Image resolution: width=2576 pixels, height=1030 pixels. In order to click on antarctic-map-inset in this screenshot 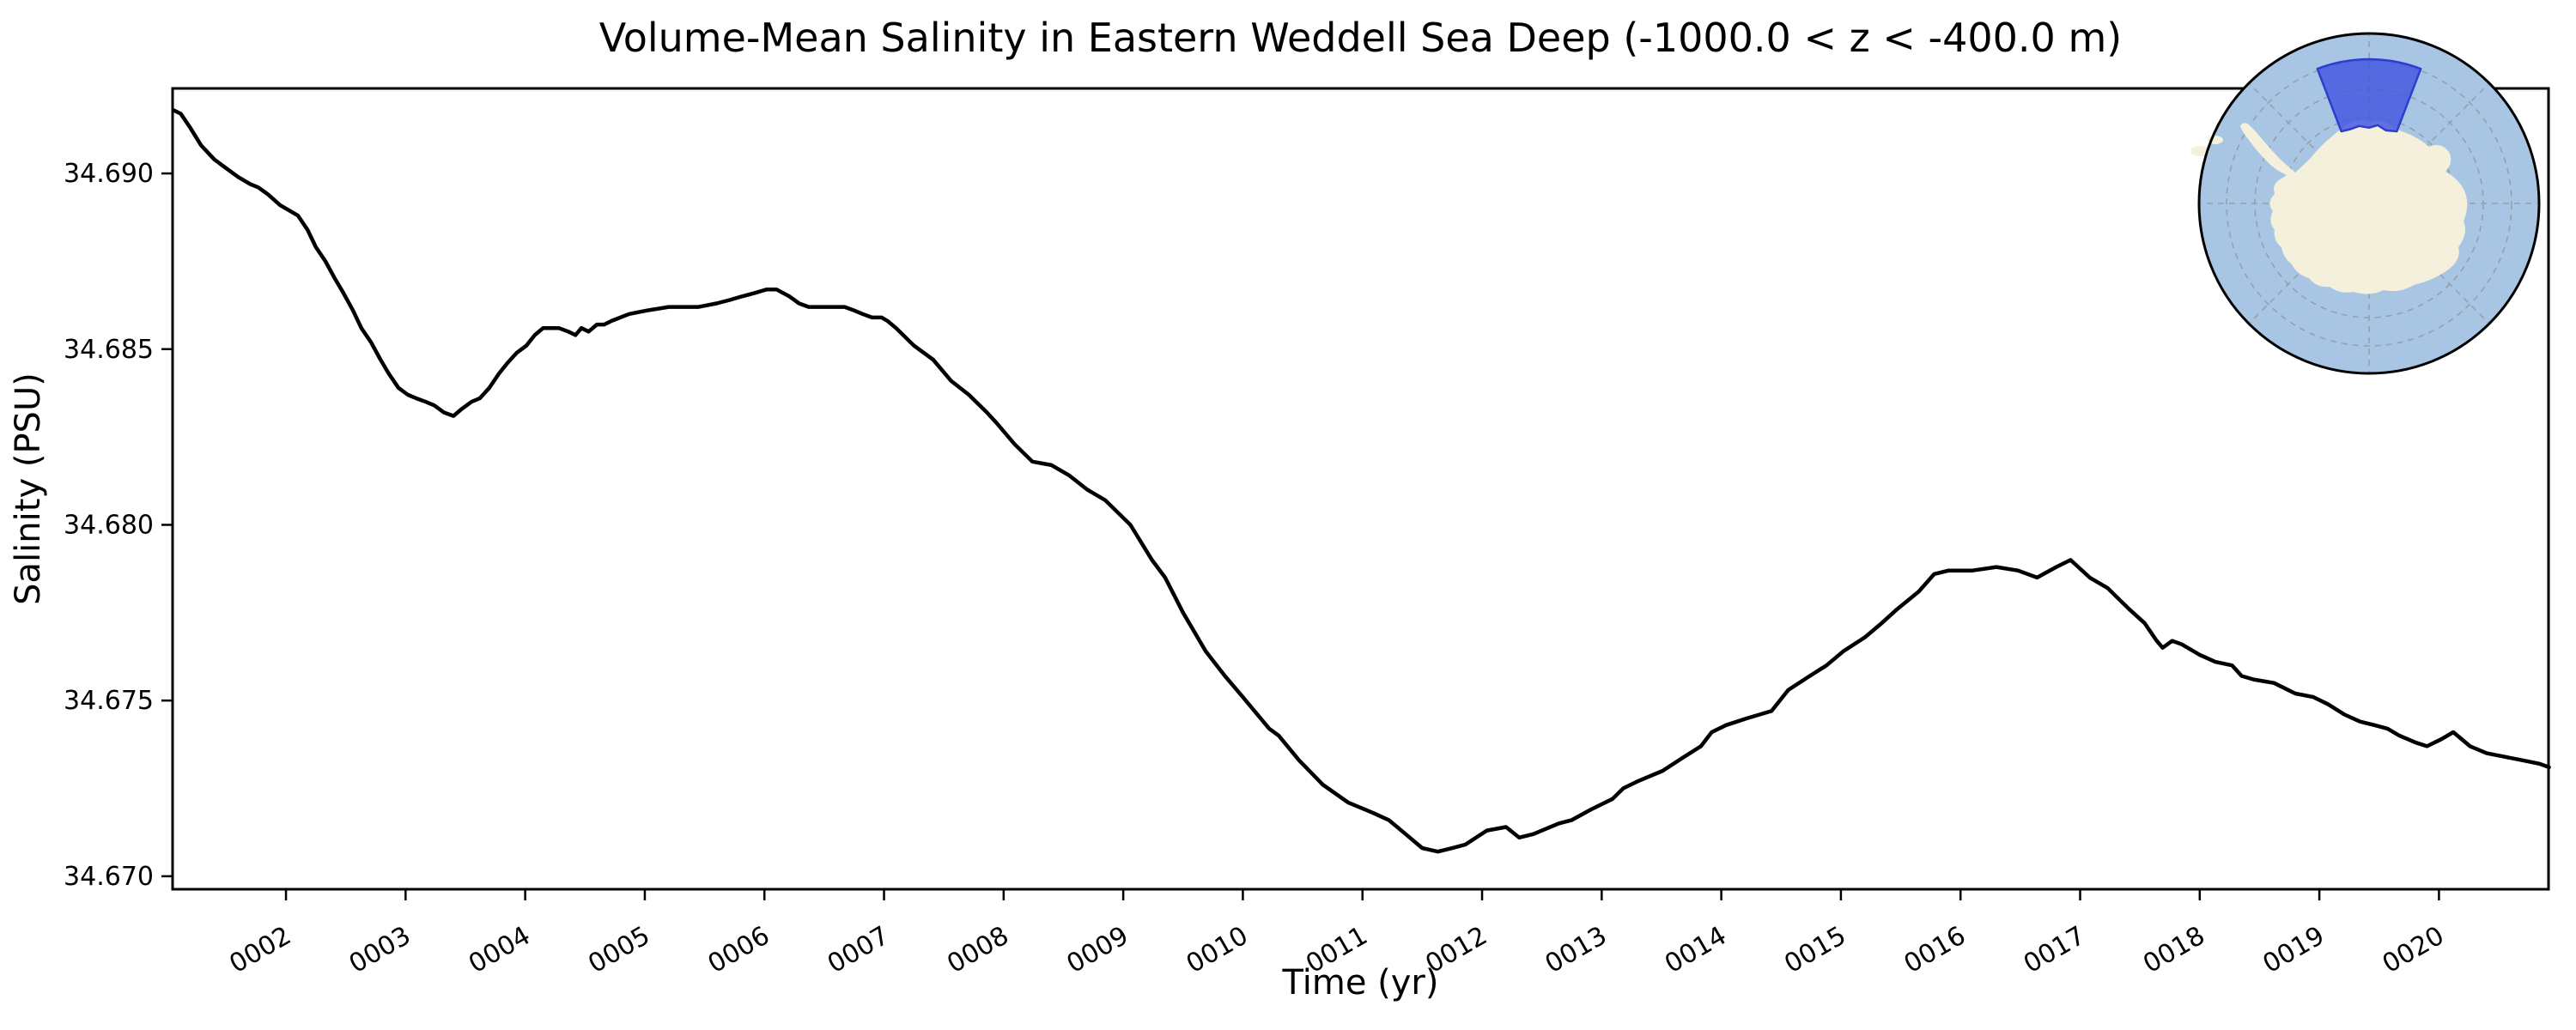, I will do `click(2365, 203)`.